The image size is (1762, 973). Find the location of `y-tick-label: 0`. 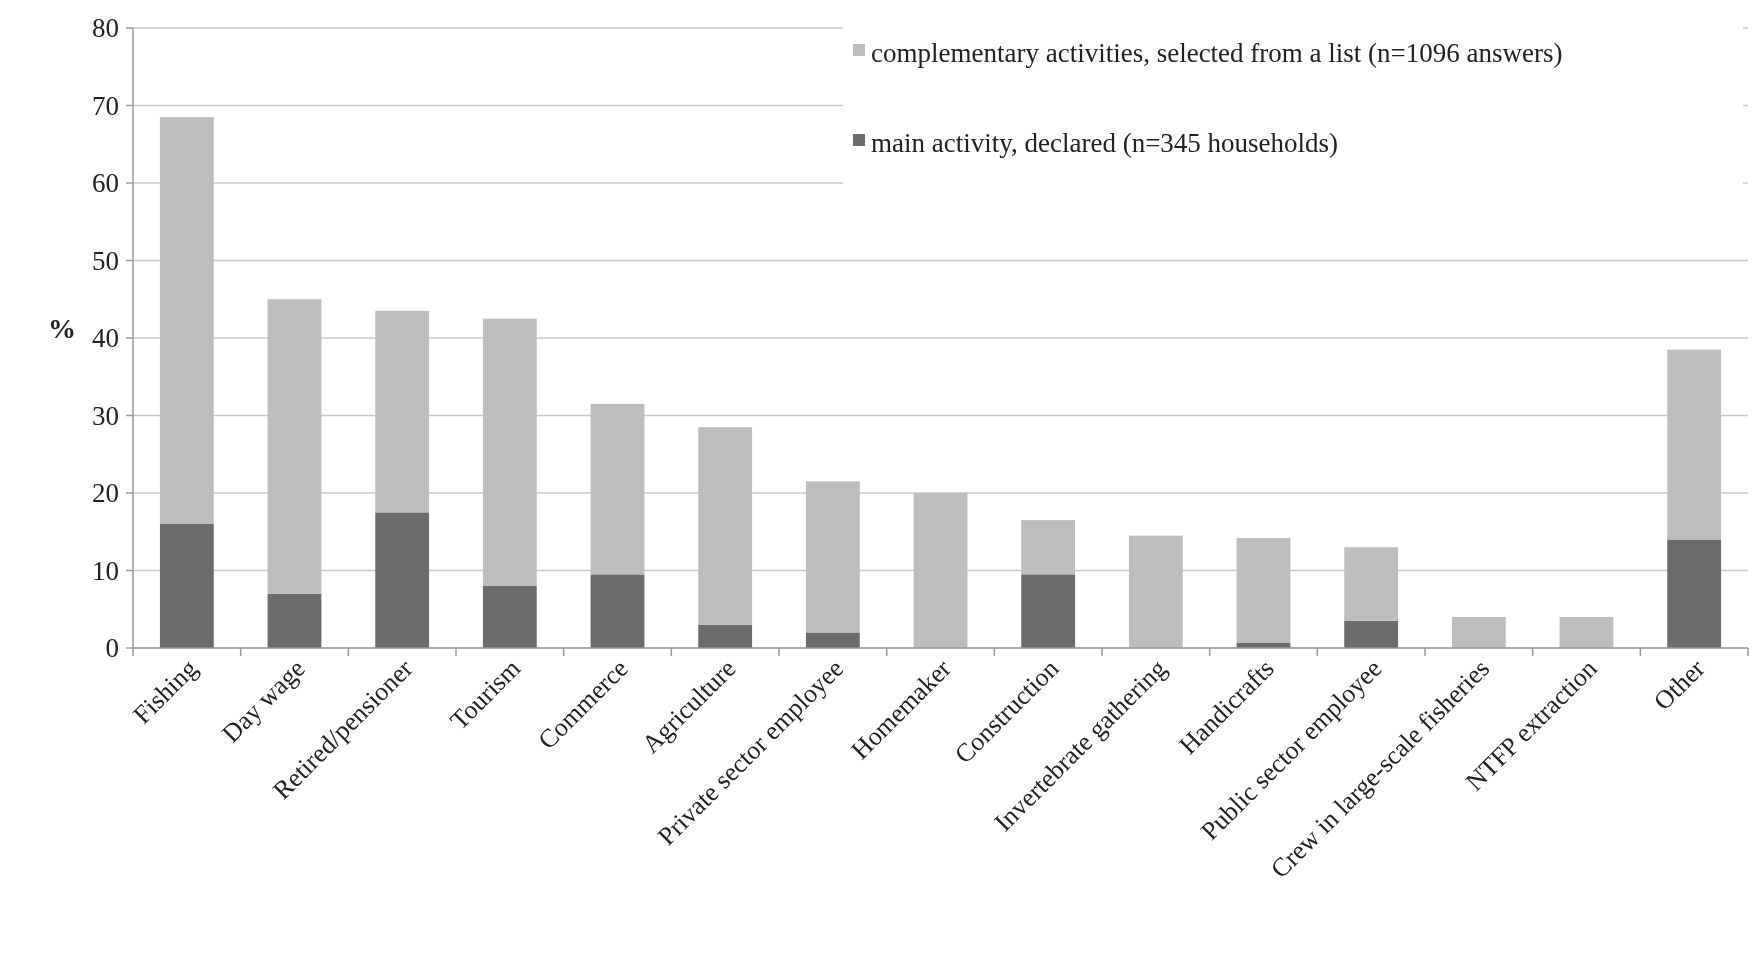

y-tick-label: 0 is located at coordinates (112, 648).